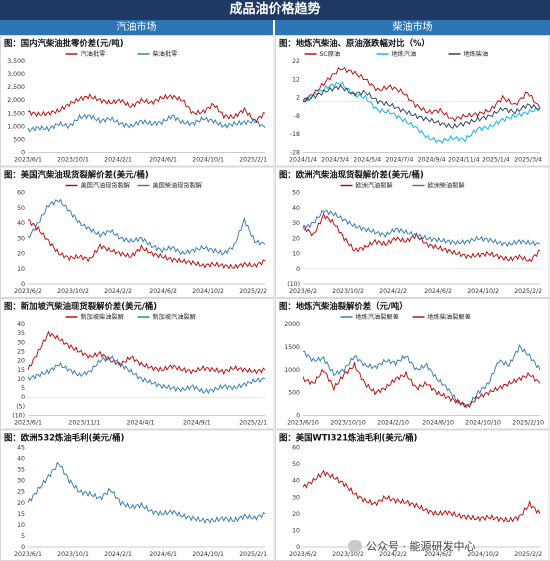 Image resolution: width=550 pixels, height=561 pixels. Describe the element at coordinates (80, 306) in the screenshot. I see `chart-title: 图：新加坡汽柴油现货裂解价差(美元/桶)` at that location.